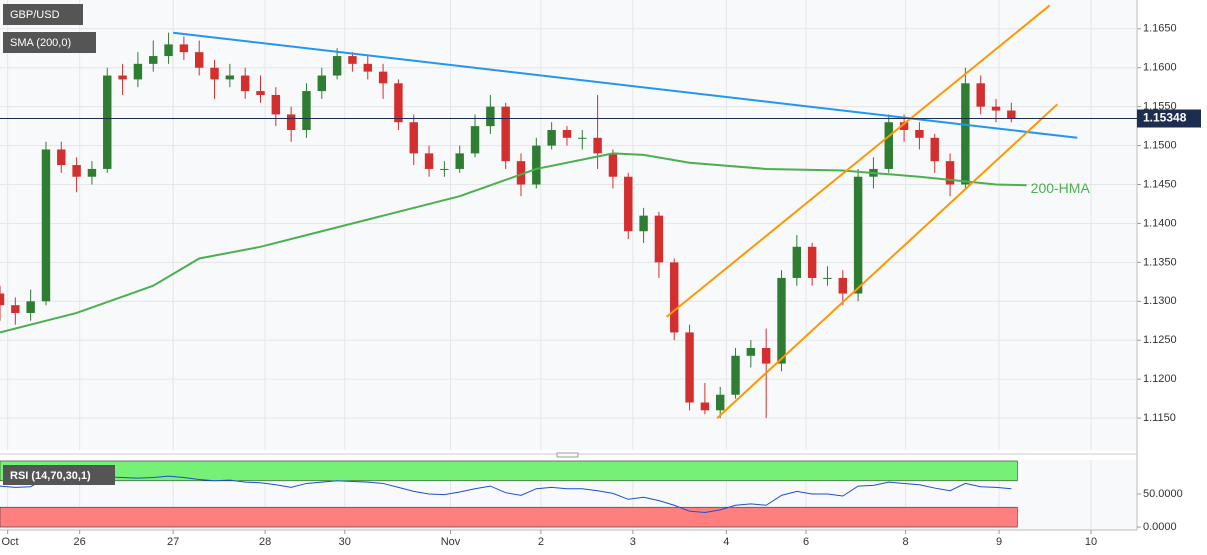 This screenshot has width=1207, height=555. I want to click on trend-line, so click(625, 85).